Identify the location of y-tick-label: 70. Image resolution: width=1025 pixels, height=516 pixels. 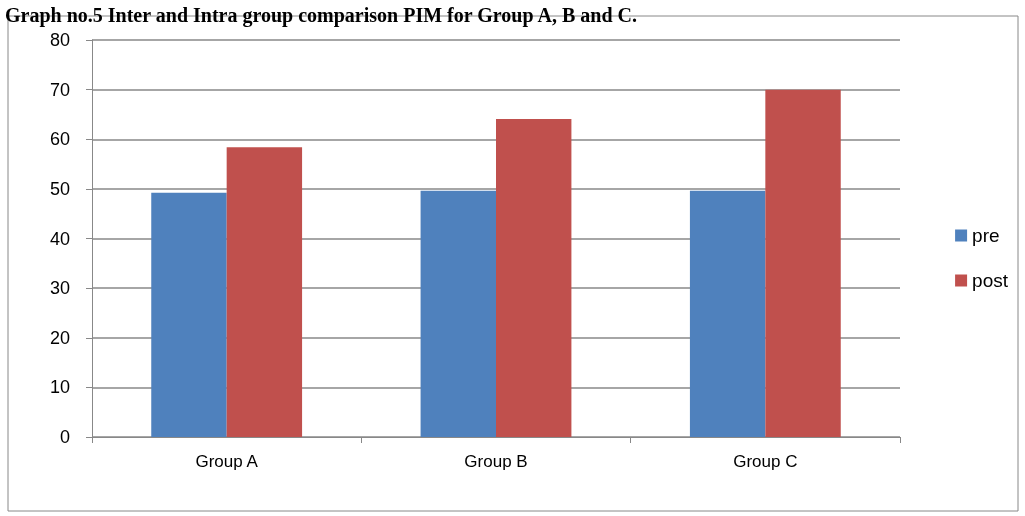
(59, 89).